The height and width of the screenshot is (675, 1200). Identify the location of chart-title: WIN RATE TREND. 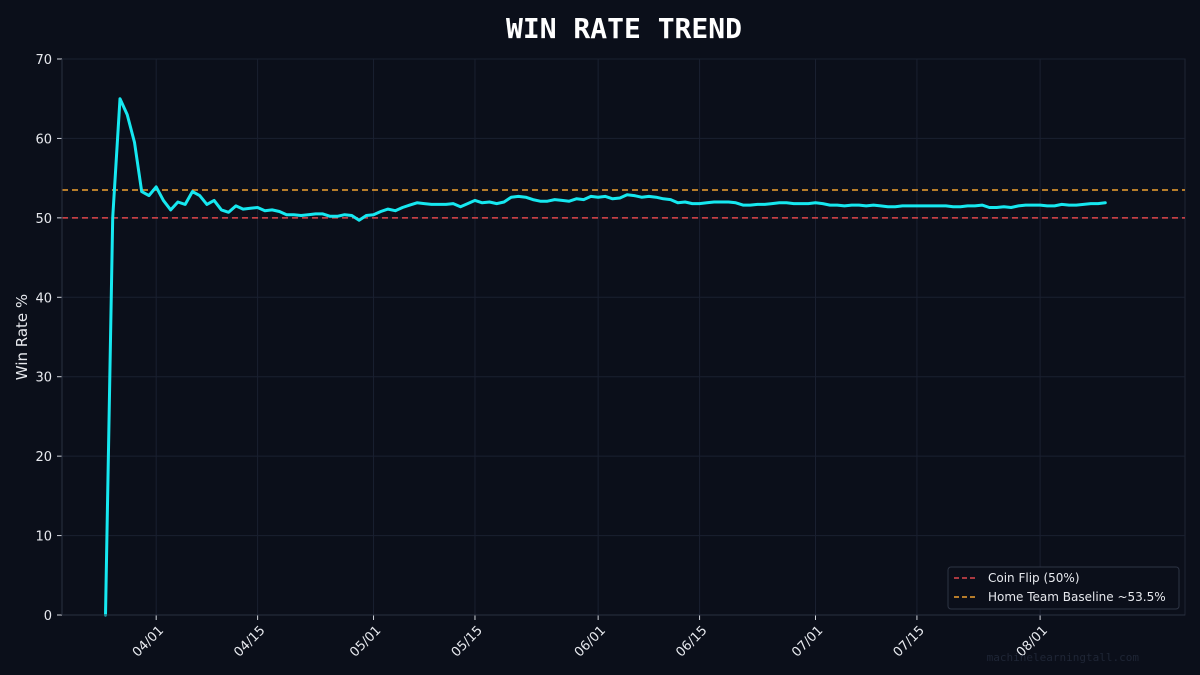
(624, 28).